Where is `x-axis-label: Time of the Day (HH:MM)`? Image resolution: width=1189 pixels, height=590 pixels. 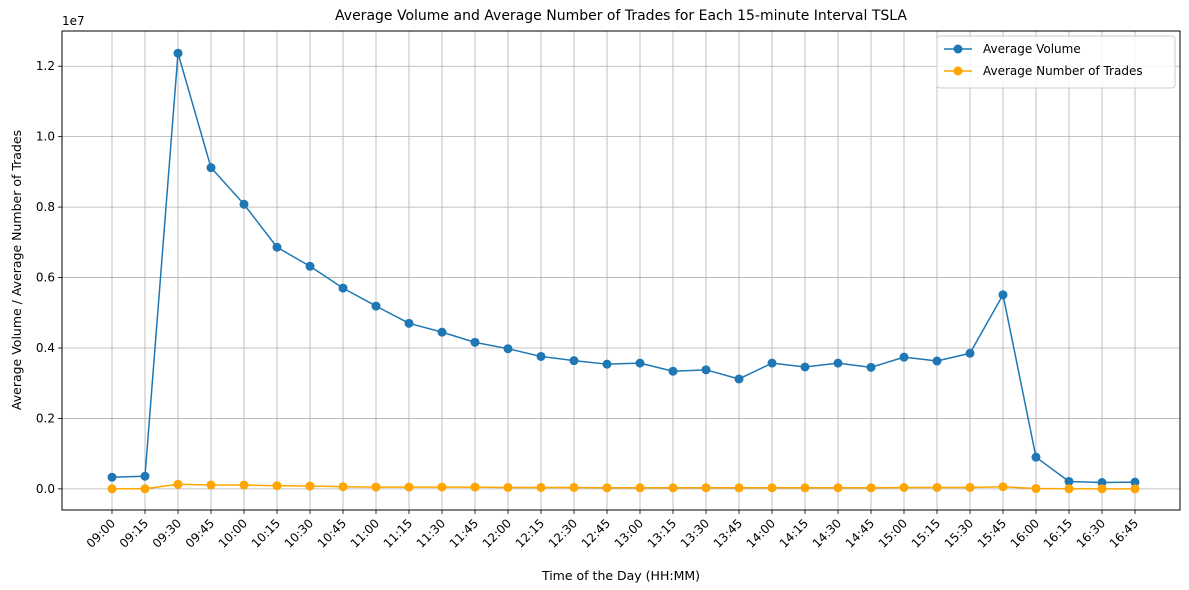 x-axis-label: Time of the Day (HH:MM) is located at coordinates (620, 575).